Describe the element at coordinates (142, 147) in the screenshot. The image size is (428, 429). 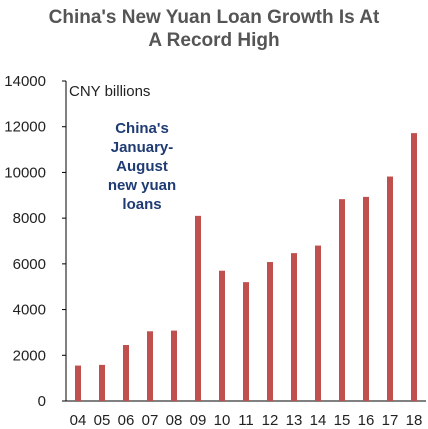
I see `annotation-line-2: January-` at that location.